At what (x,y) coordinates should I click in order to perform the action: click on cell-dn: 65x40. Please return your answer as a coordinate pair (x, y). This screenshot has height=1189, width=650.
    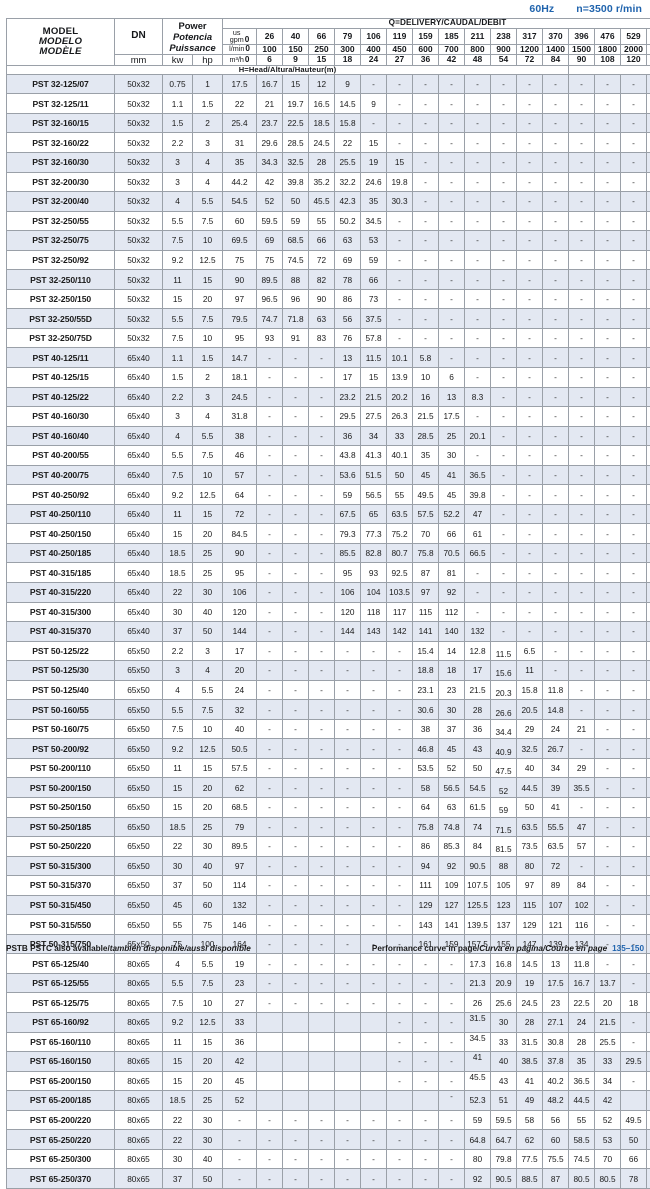
    Looking at the image, I should click on (139, 475).